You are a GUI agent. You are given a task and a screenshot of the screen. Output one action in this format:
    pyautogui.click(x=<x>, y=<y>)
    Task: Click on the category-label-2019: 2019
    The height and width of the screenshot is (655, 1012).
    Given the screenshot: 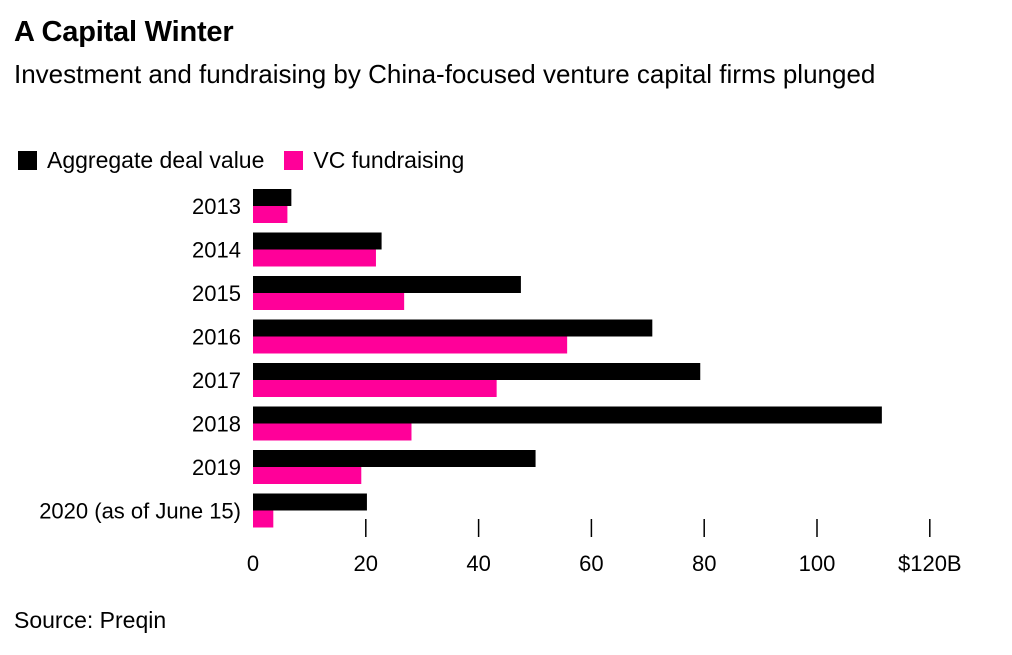 What is the action you would take?
    pyautogui.click(x=216, y=467)
    